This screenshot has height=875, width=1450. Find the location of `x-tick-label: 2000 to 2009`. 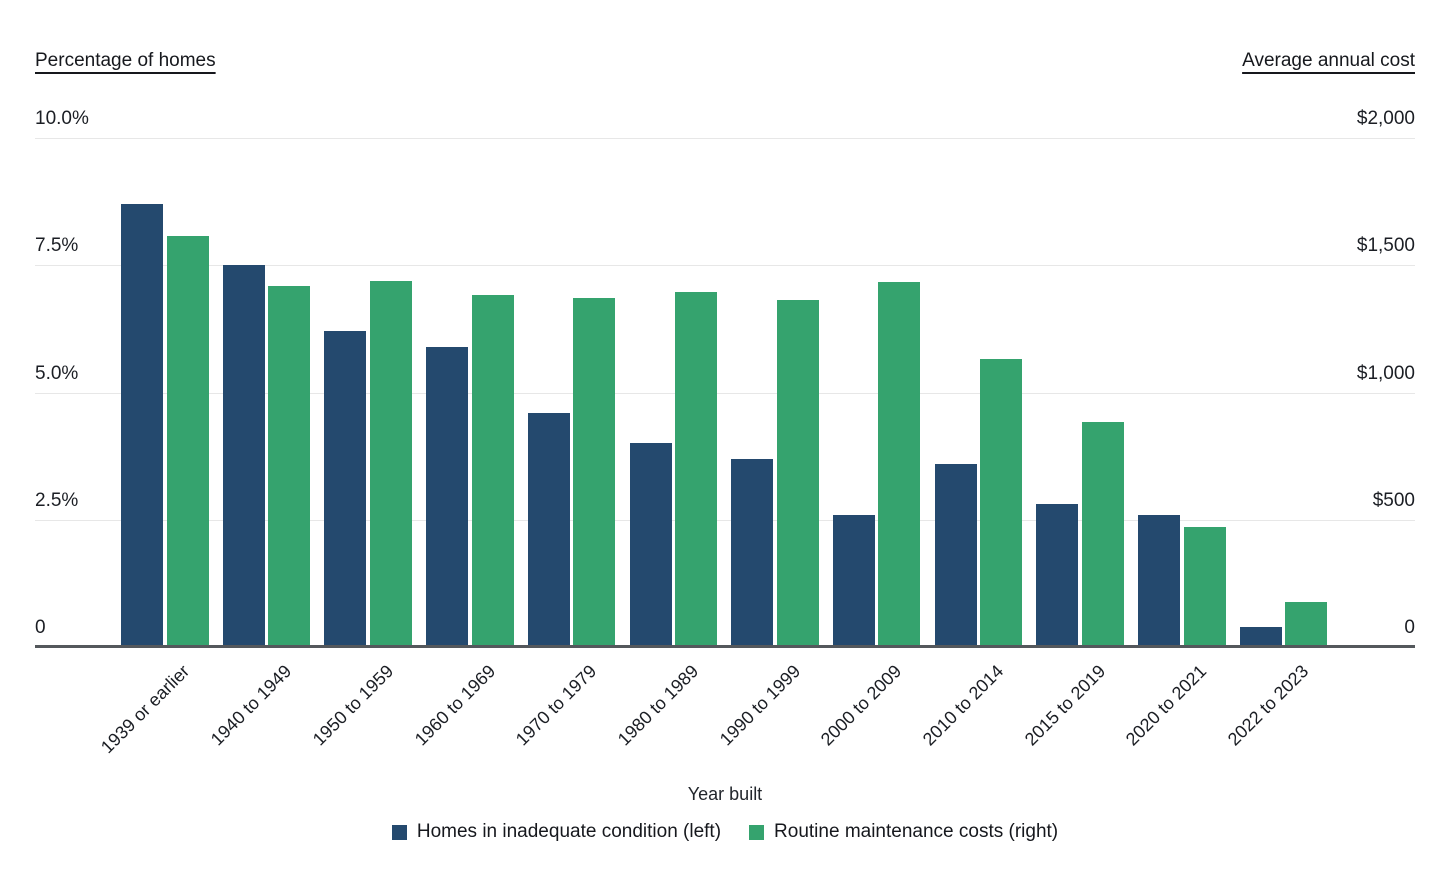

x-tick-label: 2000 to 2009 is located at coordinates (861, 705).